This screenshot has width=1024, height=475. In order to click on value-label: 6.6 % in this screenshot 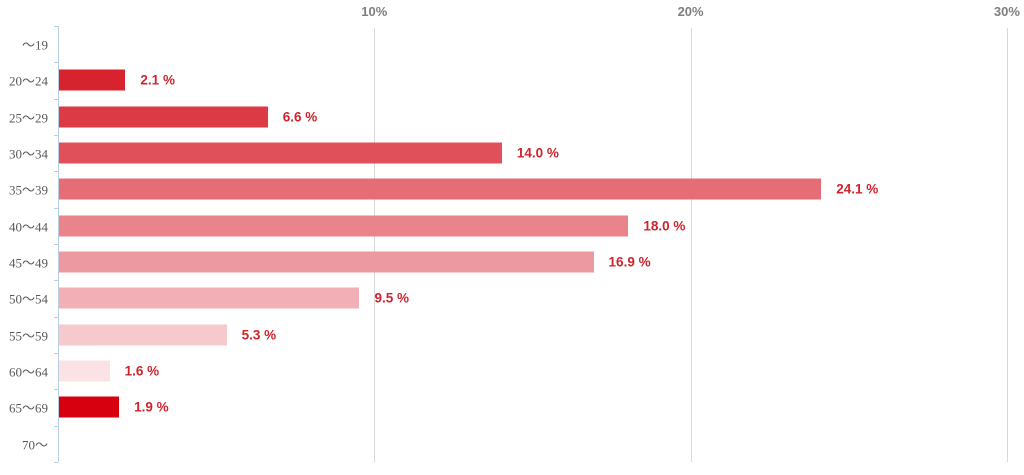, I will do `click(300, 117)`.